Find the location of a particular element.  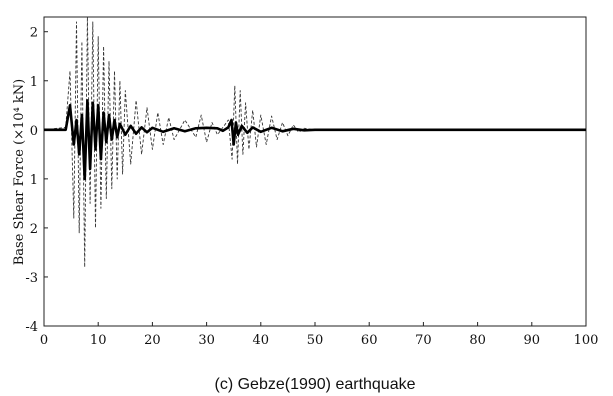

chart-caption: (c) Gebze(1990) earthquake is located at coordinates (315, 384).